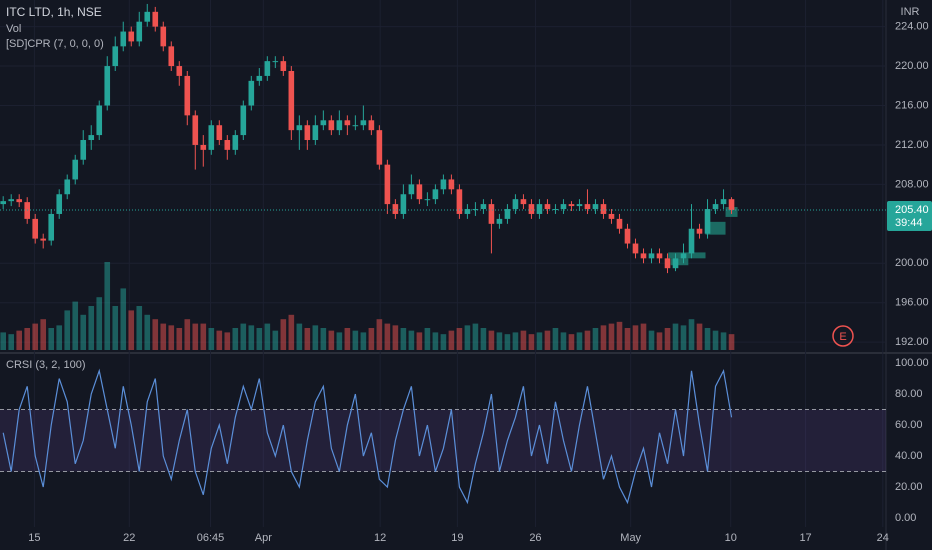 Image resolution: width=932 pixels, height=550 pixels. I want to click on event-marker-circle, so click(843, 336).